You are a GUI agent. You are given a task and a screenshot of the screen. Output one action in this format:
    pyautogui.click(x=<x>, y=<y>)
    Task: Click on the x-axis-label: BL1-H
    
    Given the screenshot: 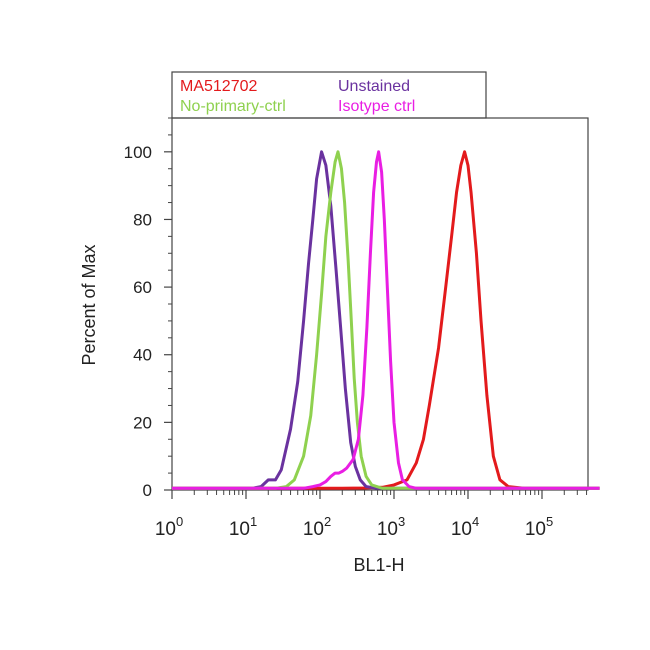 What is the action you would take?
    pyautogui.click(x=378, y=565)
    